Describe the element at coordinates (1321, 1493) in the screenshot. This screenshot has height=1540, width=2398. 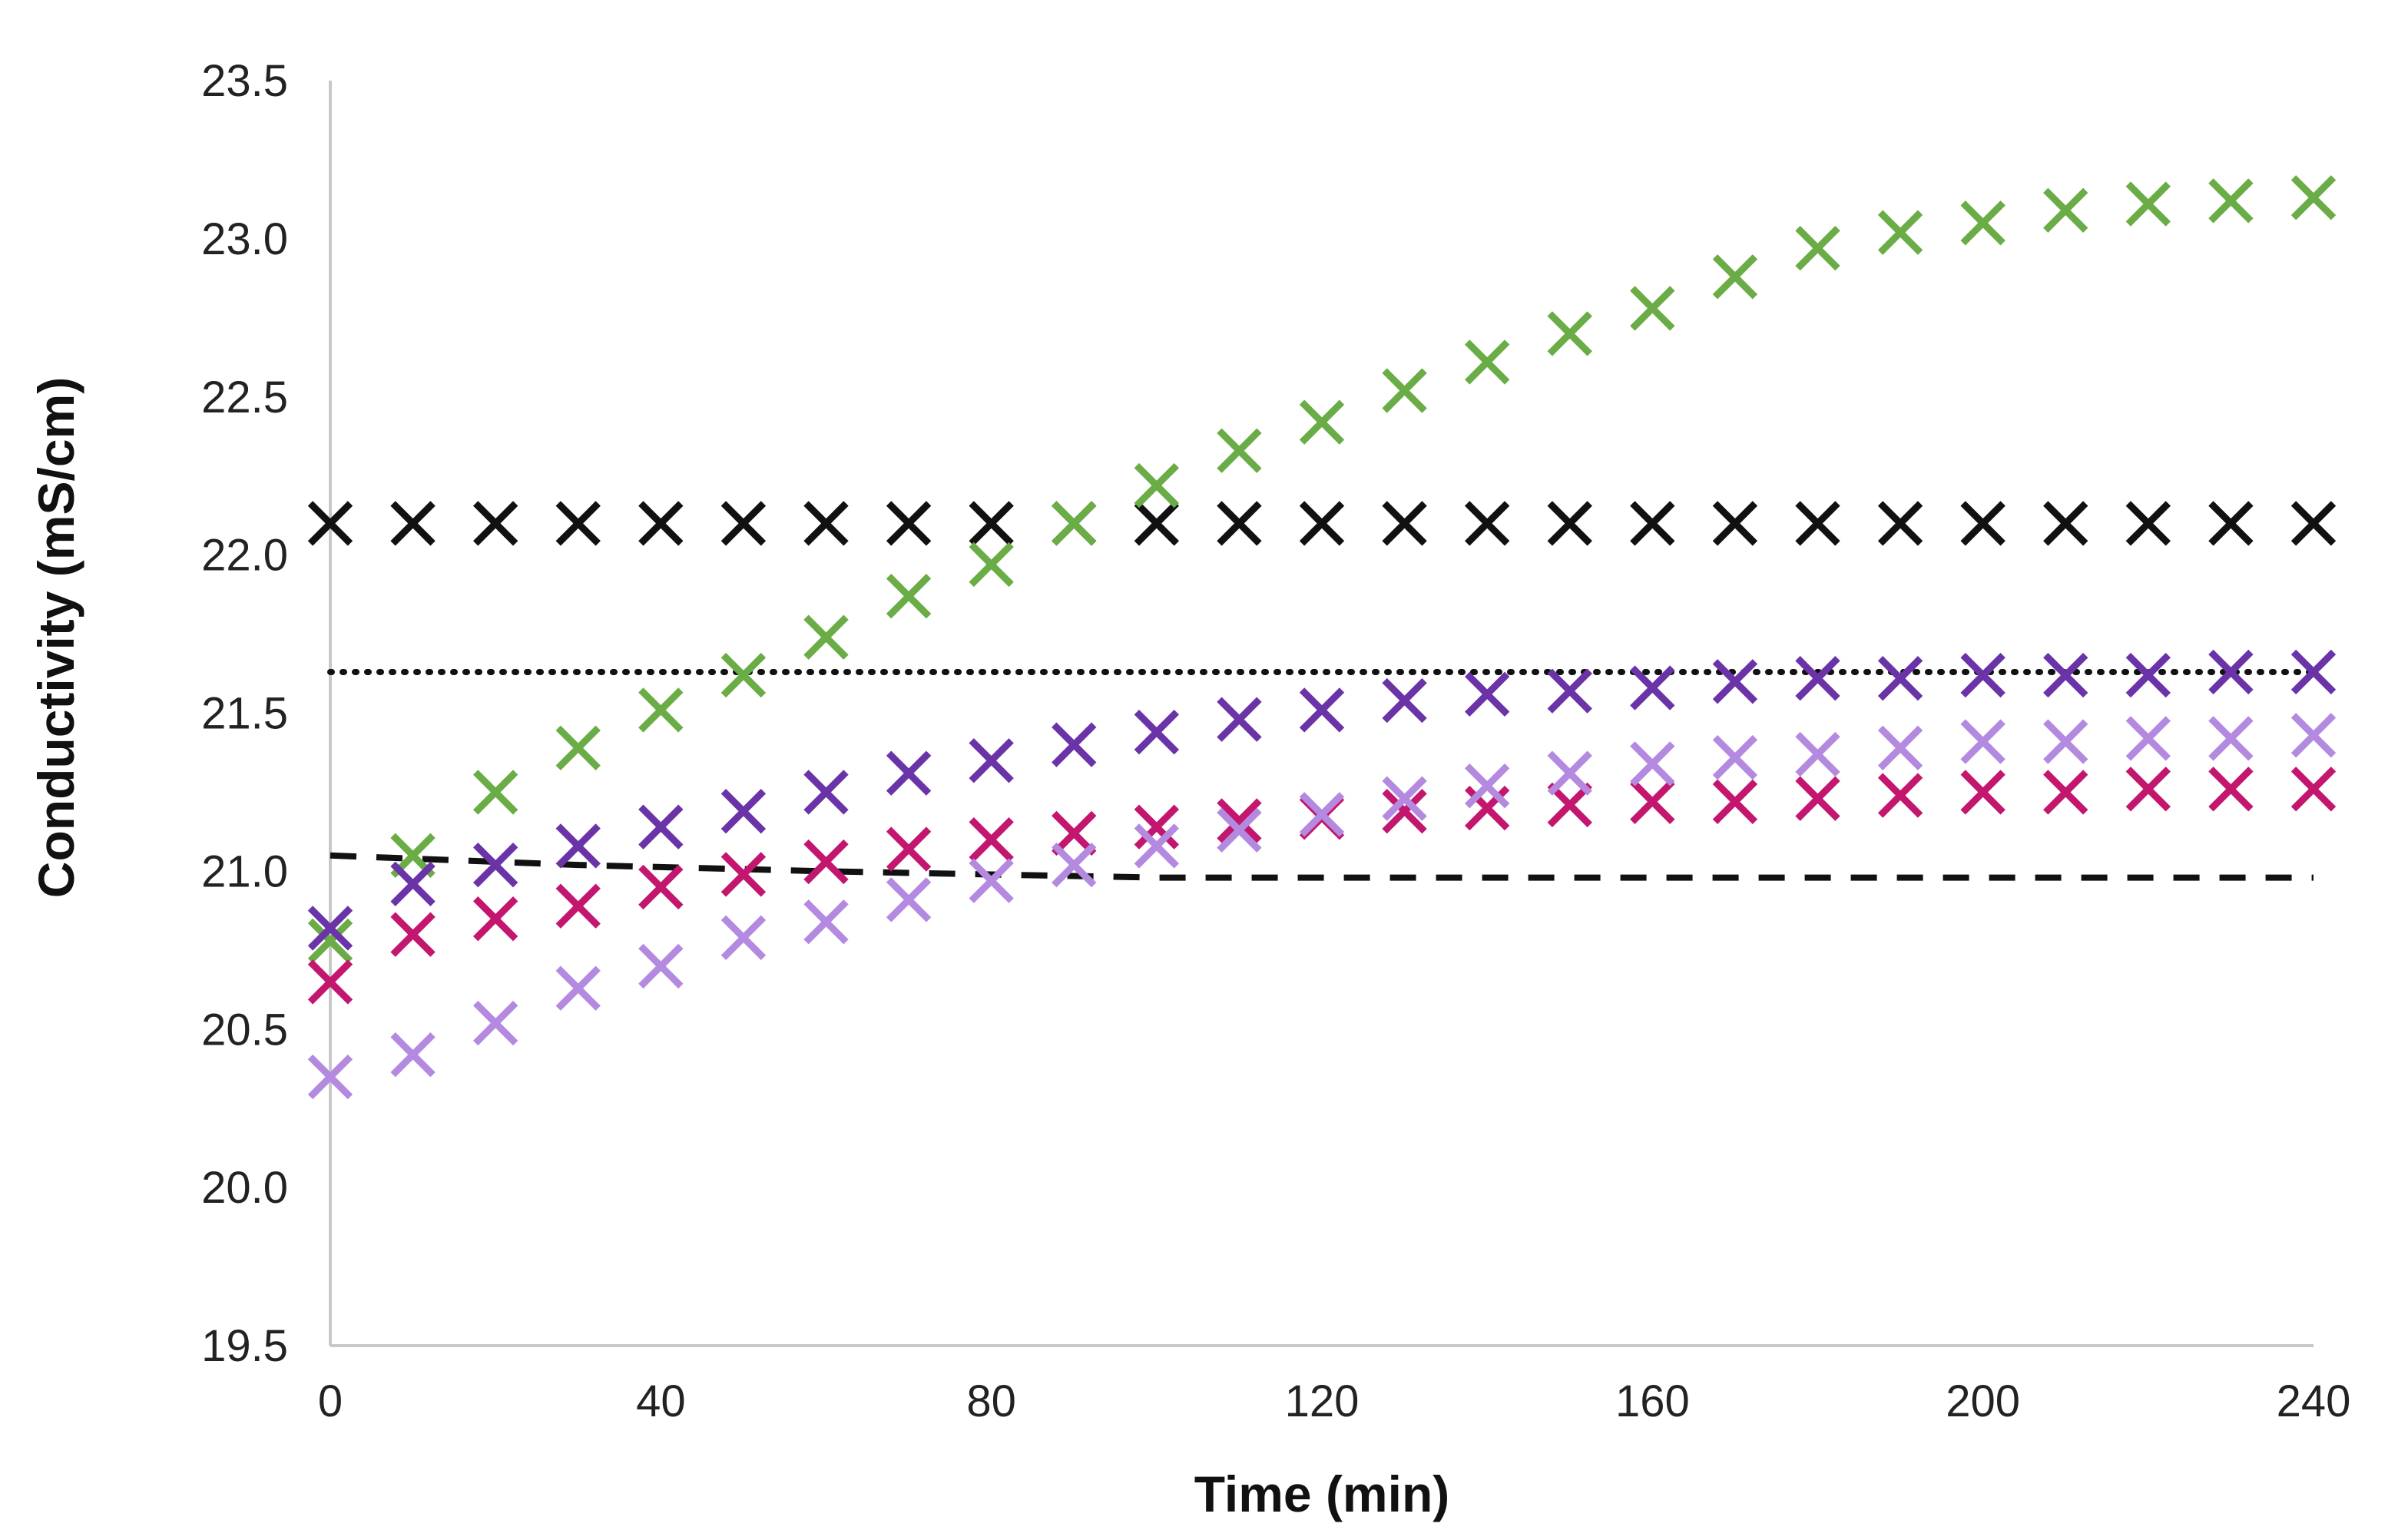
I see `x-axis-title: Time (min)` at that location.